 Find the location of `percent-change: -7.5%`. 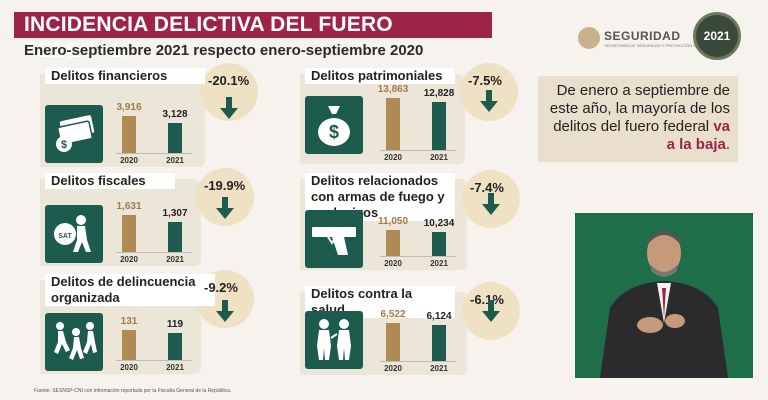

percent-change: -7.5% is located at coordinates (485, 80).